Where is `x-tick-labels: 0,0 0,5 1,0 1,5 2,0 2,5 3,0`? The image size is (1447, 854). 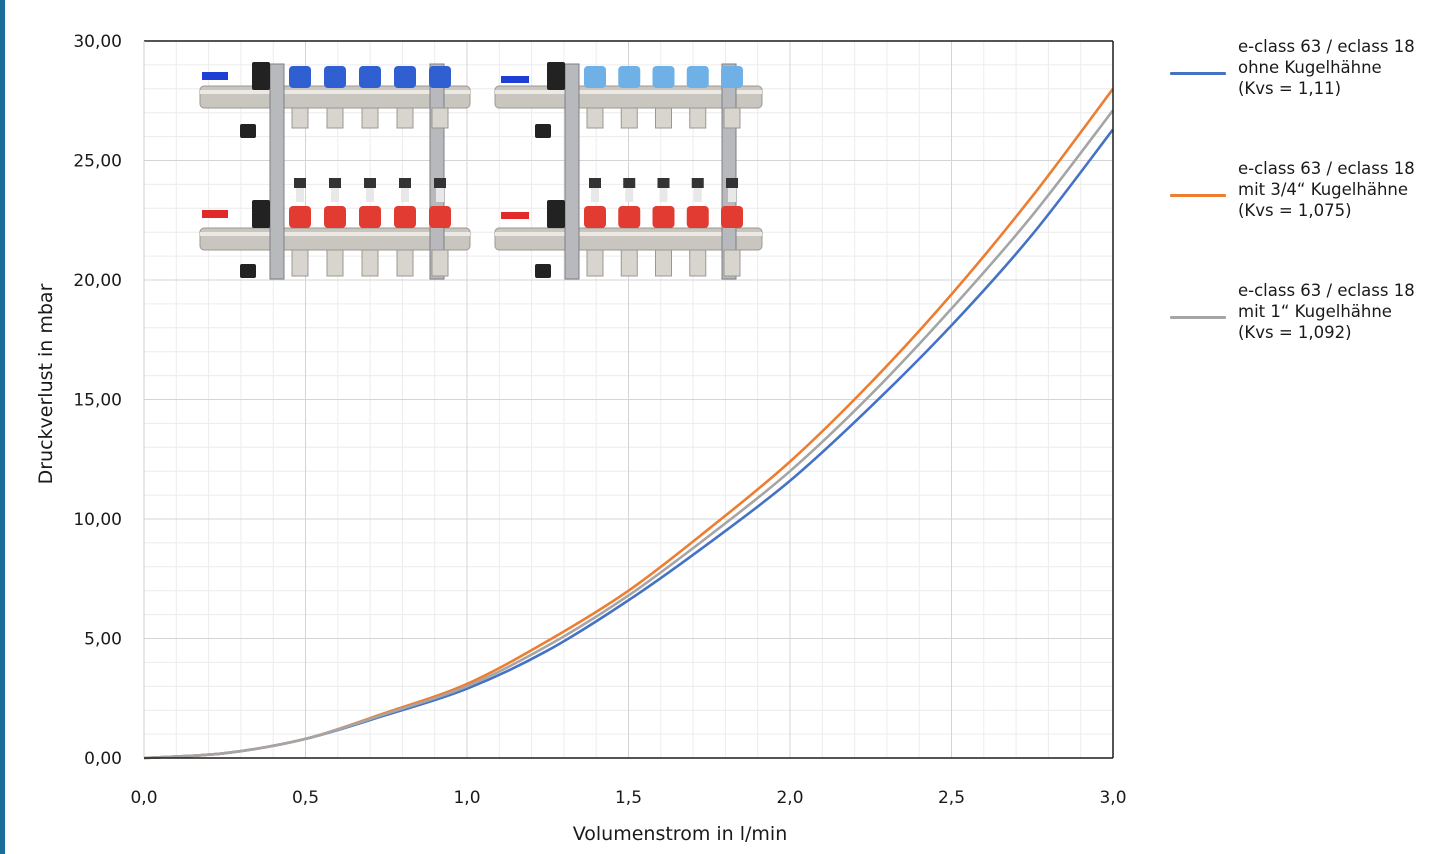 x-tick-labels: 0,0 0,5 1,0 1,5 2,0 2,5 3,0 is located at coordinates (628, 798).